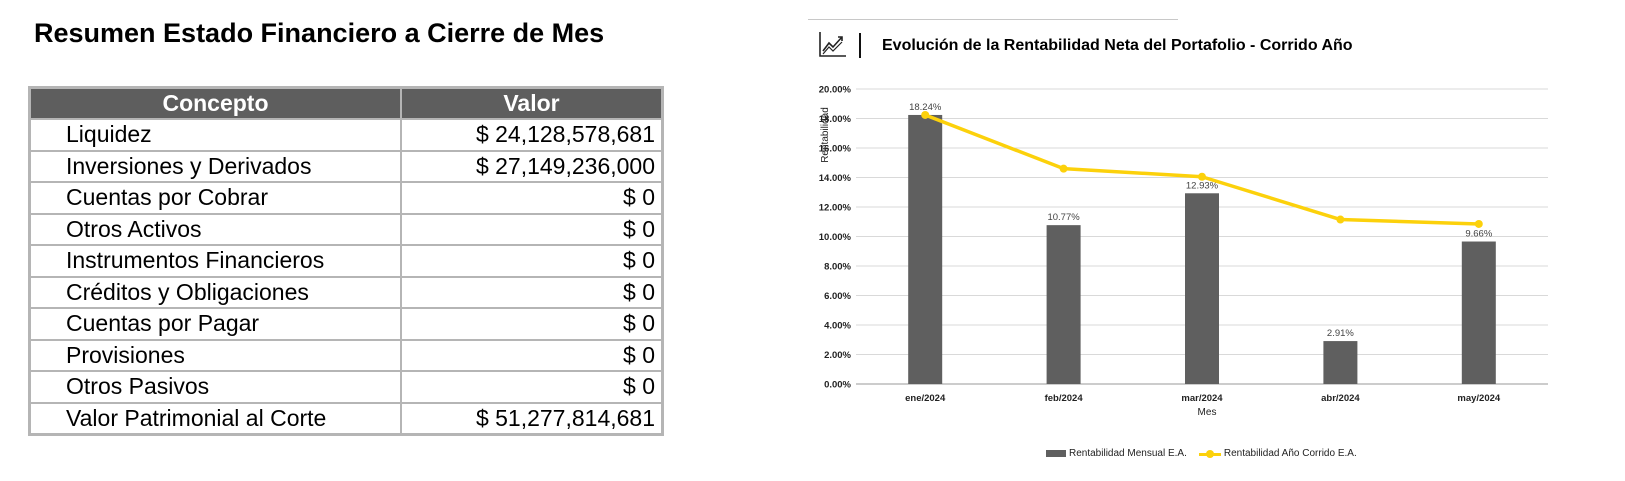  I want to click on cumulative-line, so click(1202, 169).